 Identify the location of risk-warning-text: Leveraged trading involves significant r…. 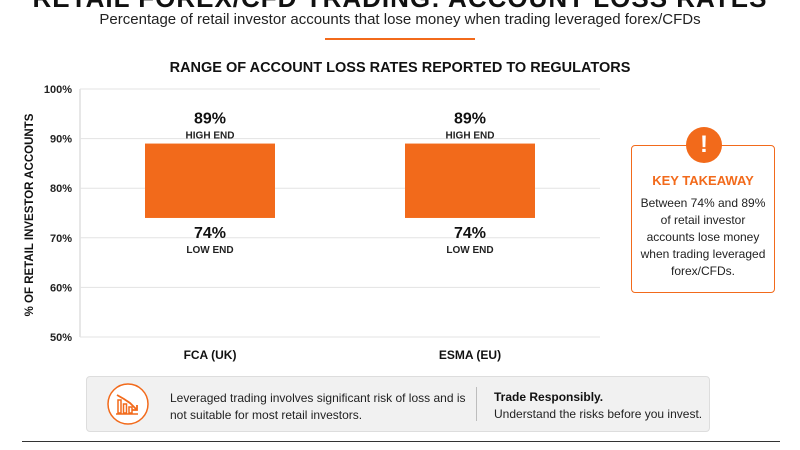
(318, 406).